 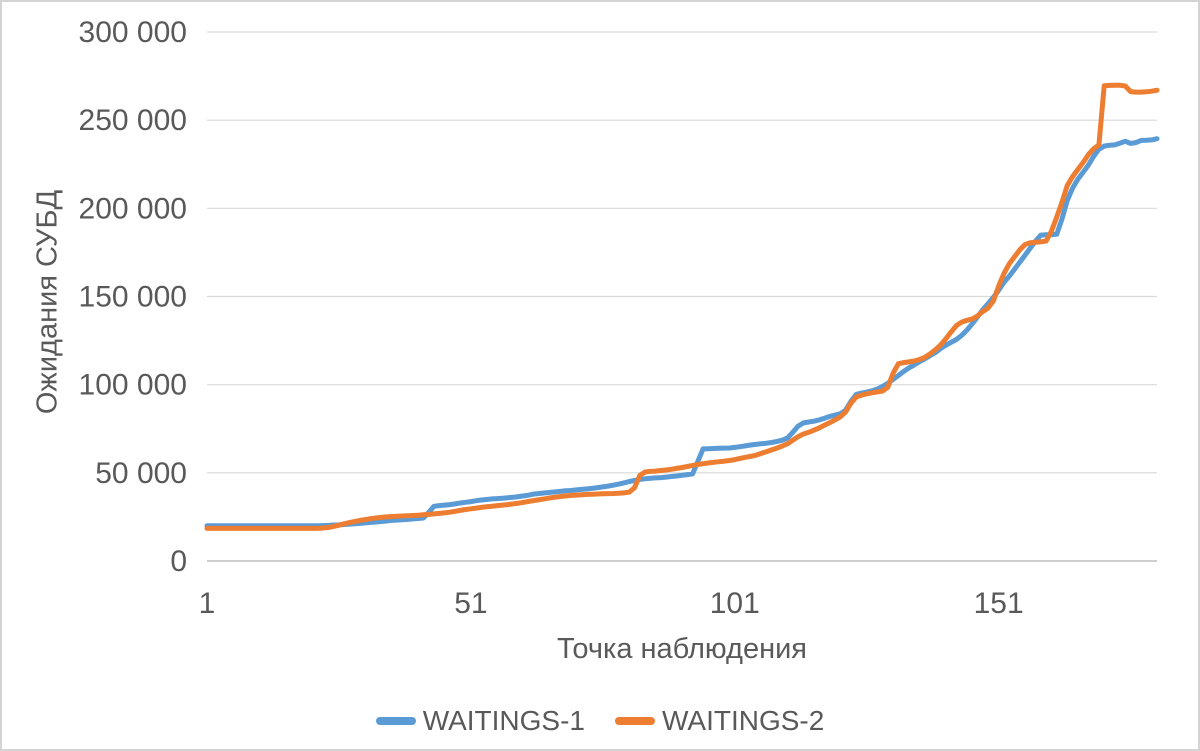 I want to click on x-tick-label-101: 101, so click(x=735, y=603).